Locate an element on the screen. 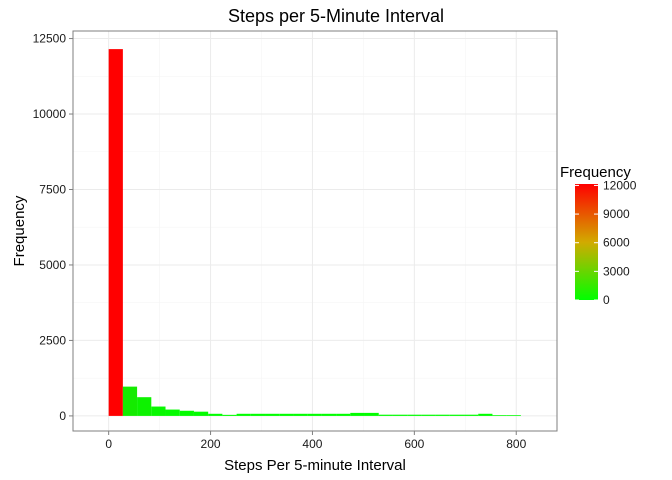 The image size is (672, 480). y-axis-title: Frequency is located at coordinates (19, 230).